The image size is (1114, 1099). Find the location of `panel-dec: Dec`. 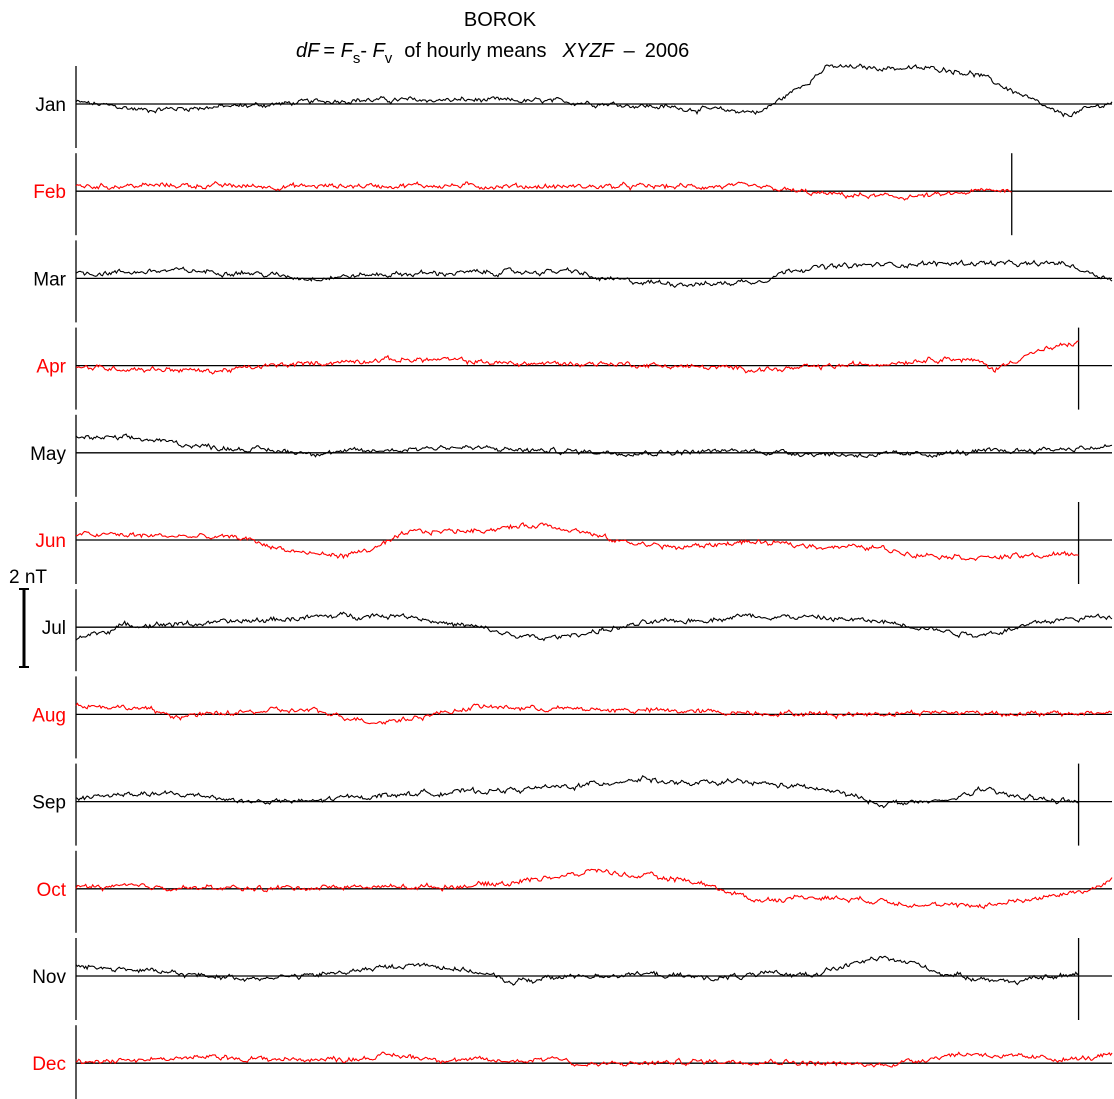

panel-dec: Dec is located at coordinates (572, 1062).